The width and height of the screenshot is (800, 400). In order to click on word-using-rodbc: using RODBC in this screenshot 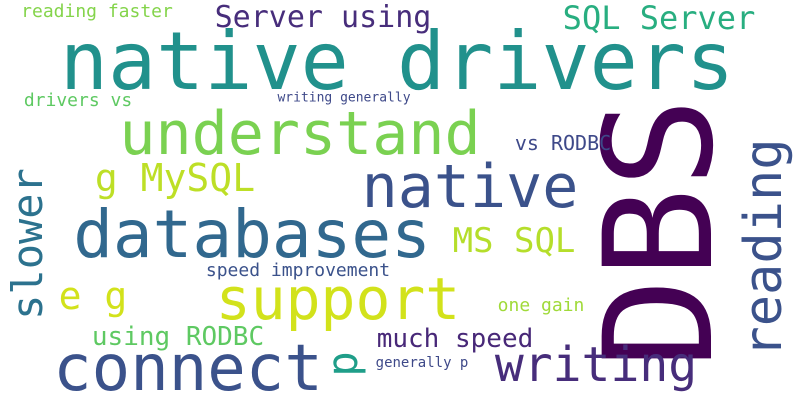, I will do `click(178, 337)`.